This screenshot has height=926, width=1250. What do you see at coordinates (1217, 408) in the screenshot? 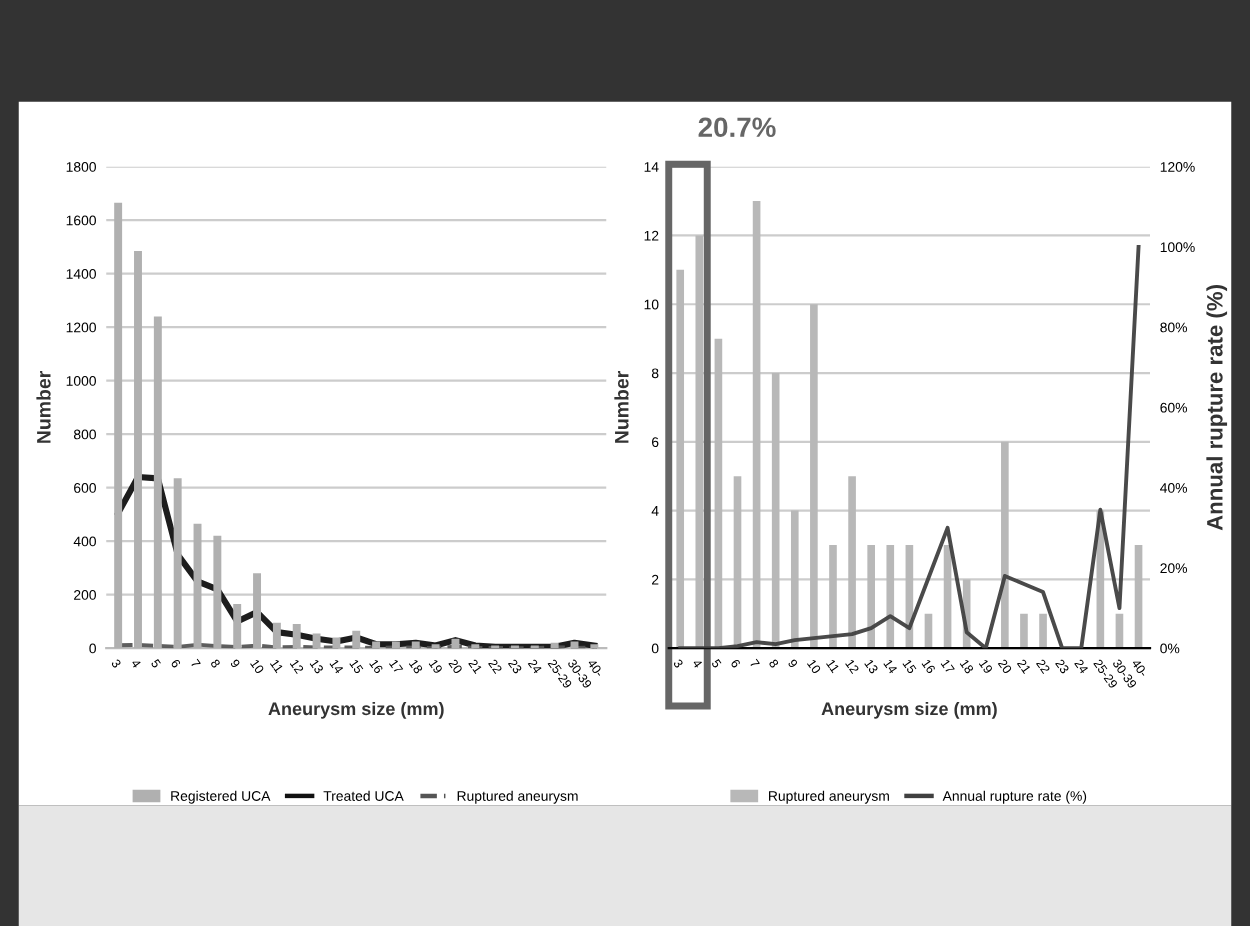
I see `y2-axis-title: Annual rupture rate (%)` at bounding box center [1217, 408].